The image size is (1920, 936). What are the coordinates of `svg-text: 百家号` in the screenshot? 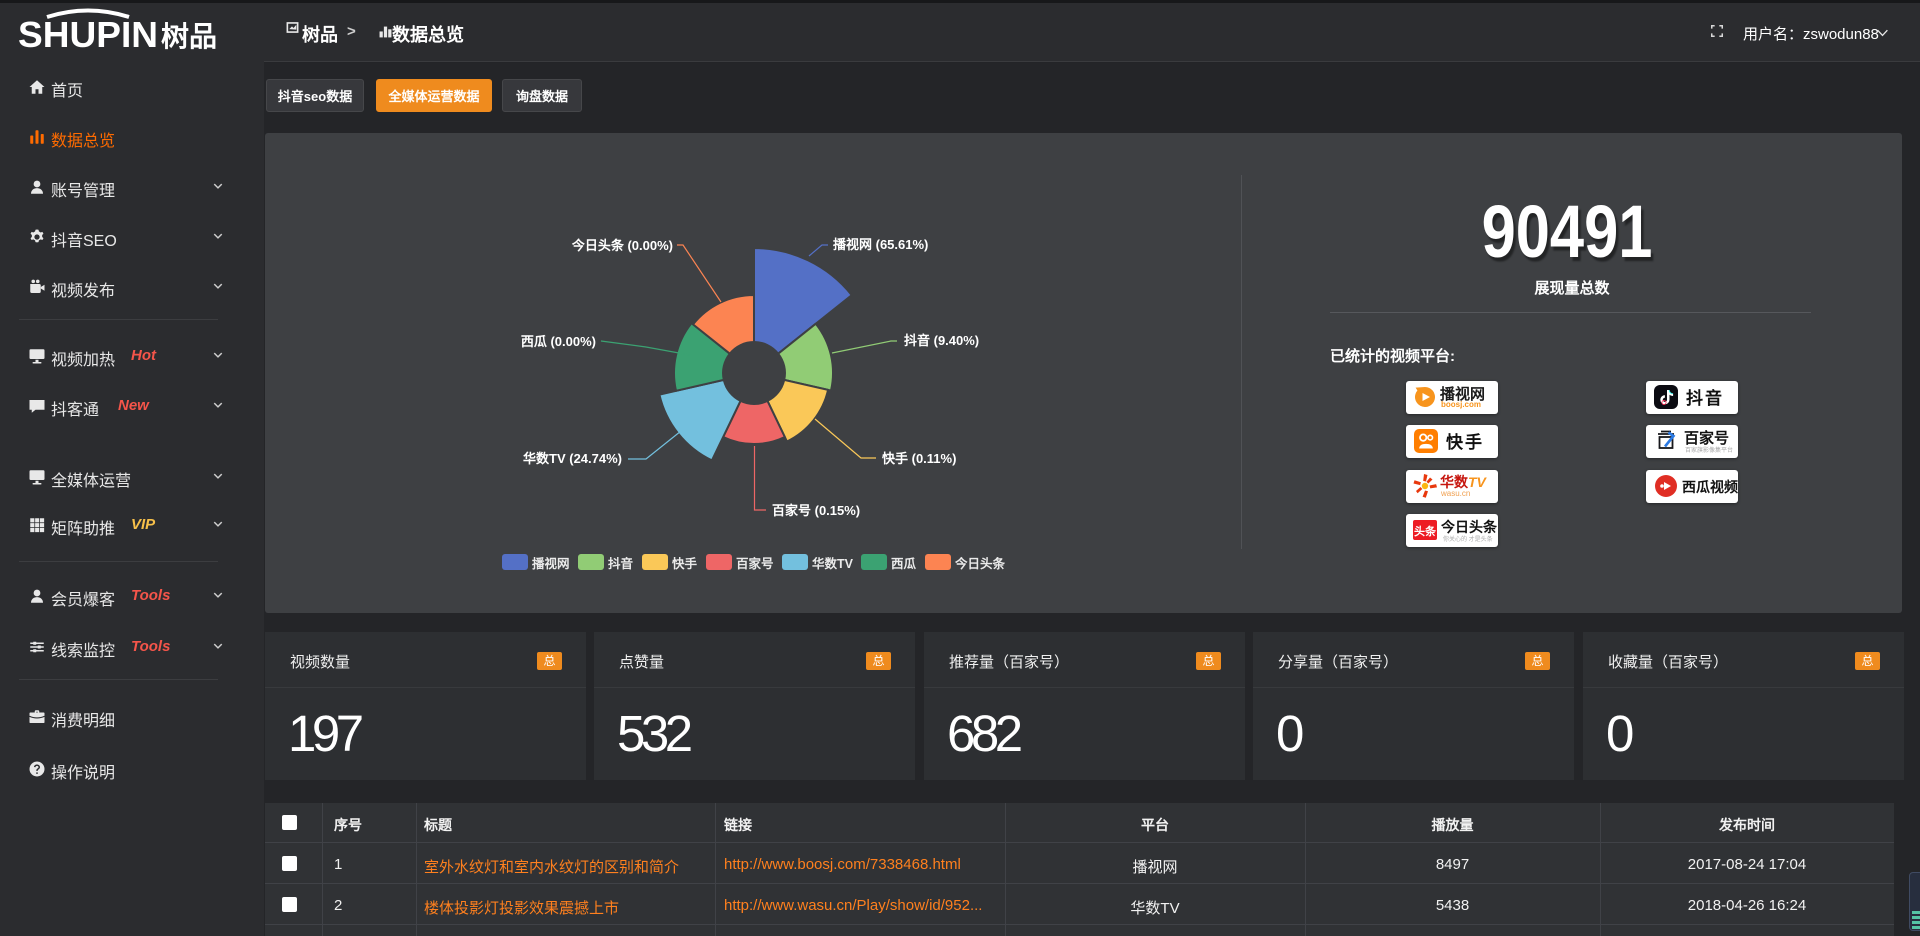 It's located at (755, 563).